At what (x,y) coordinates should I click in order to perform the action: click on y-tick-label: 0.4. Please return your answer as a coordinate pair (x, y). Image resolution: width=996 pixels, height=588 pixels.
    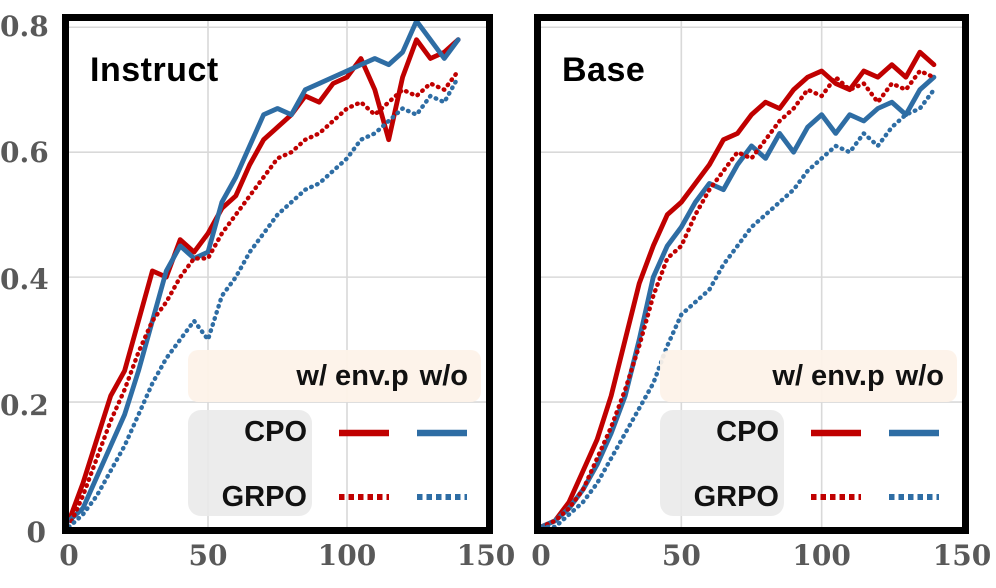
    Looking at the image, I should click on (24, 279).